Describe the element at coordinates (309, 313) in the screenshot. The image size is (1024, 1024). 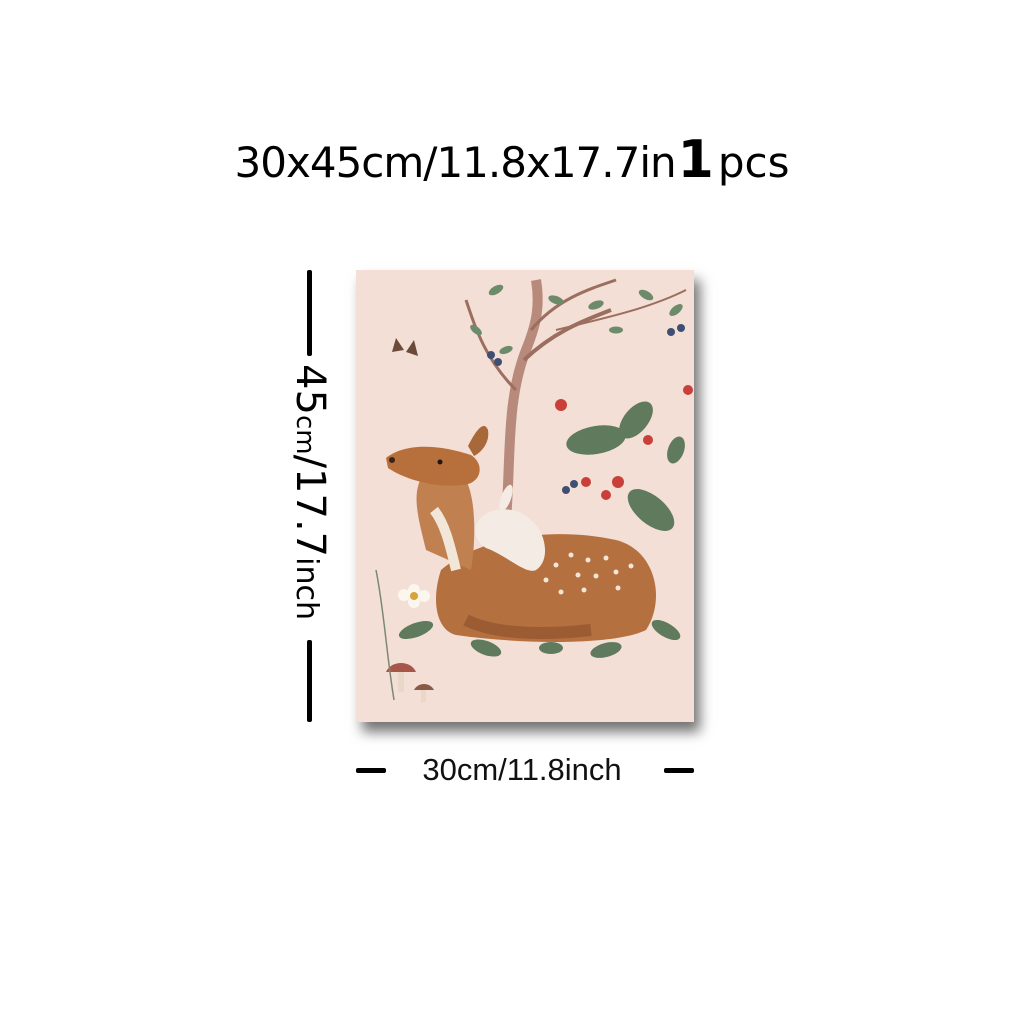
I see `height-dimension-line-top` at that location.